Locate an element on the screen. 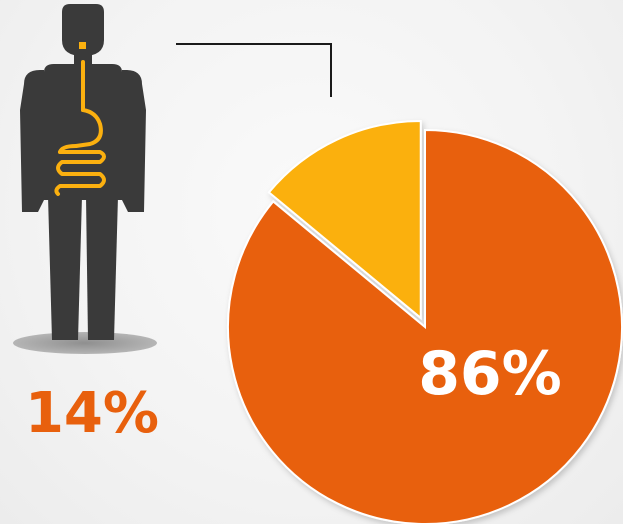 The width and height of the screenshot is (623, 524). figure-body is located at coordinates (83, 172).